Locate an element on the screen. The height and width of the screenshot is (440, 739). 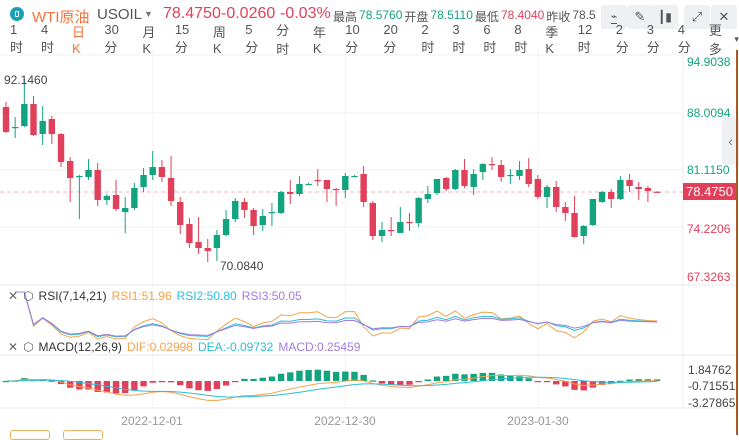
dif-line is located at coordinates (331, 387).